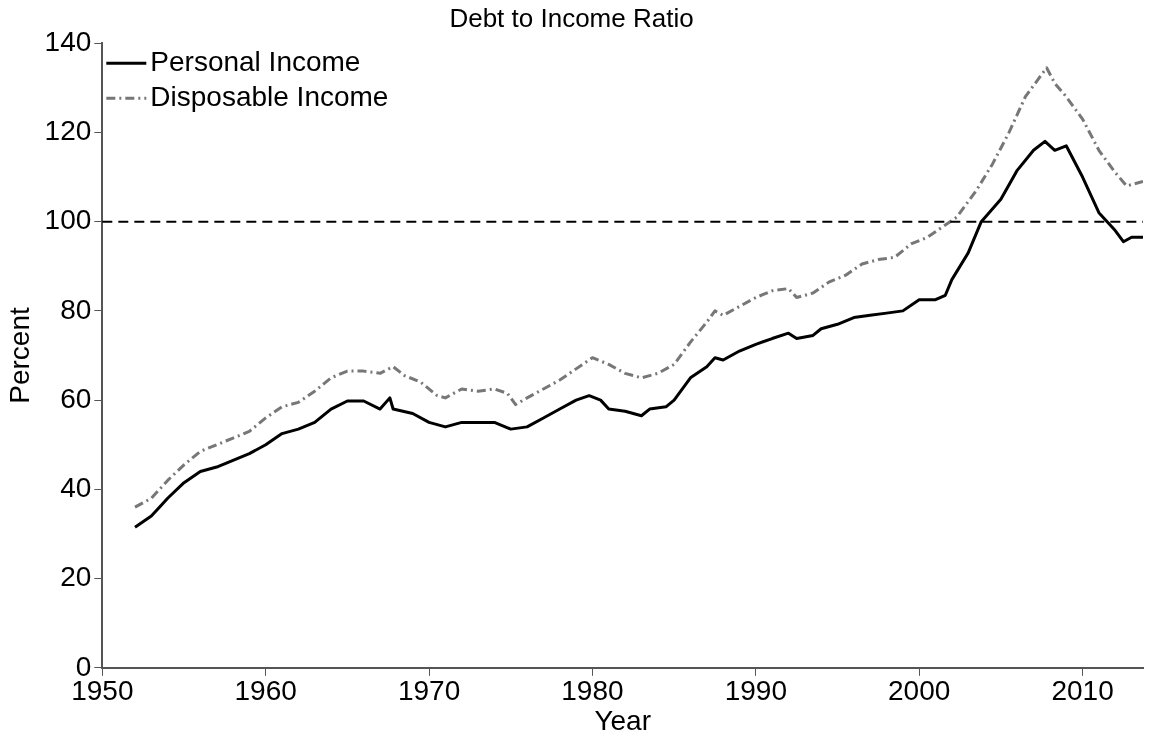 The image size is (1151, 743). I want to click on y-tick-label: 140, so click(68, 41).